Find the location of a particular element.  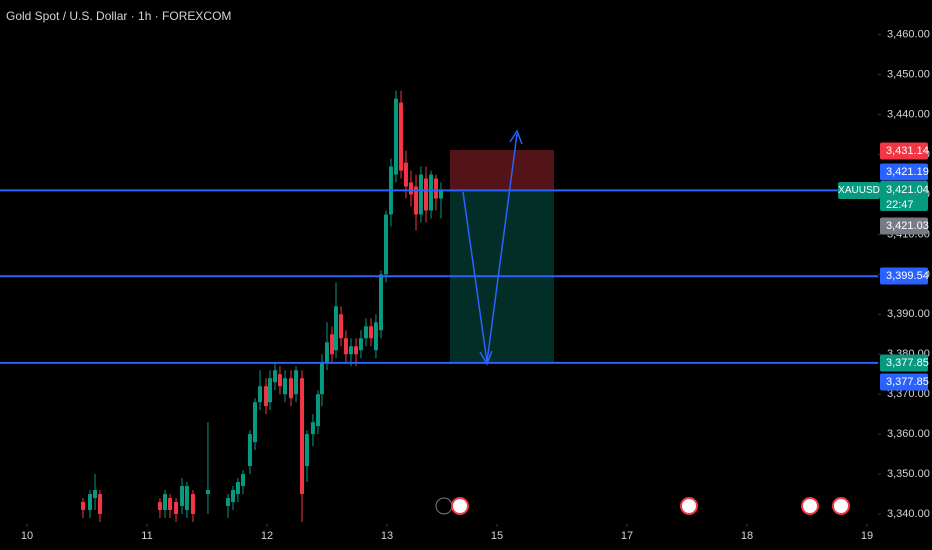

price-tag-label: 3,399.54 is located at coordinates (907, 276).